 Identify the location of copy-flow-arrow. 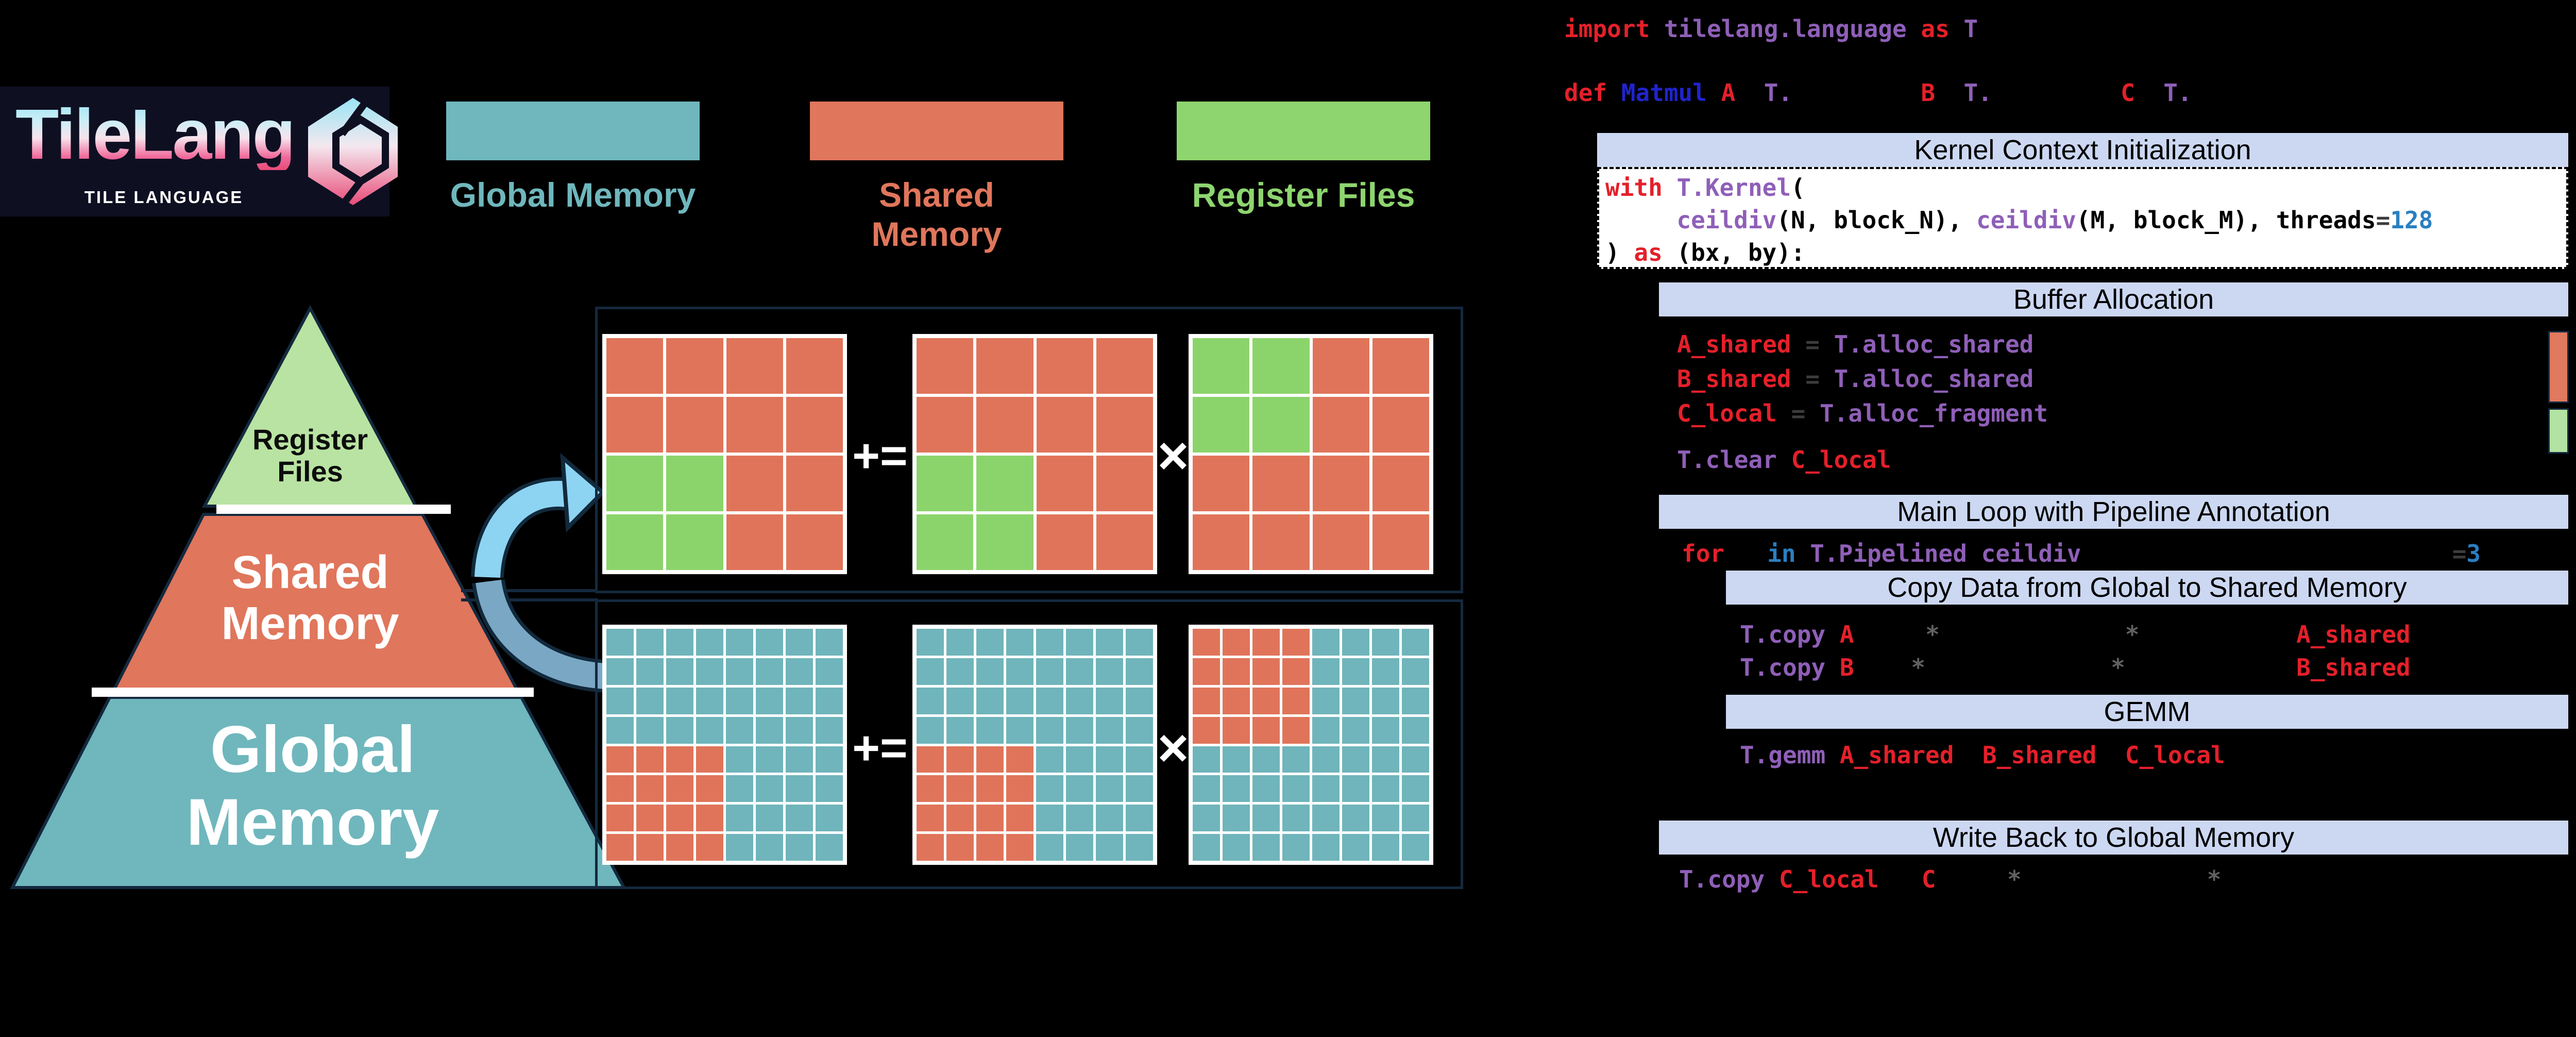
(539, 573).